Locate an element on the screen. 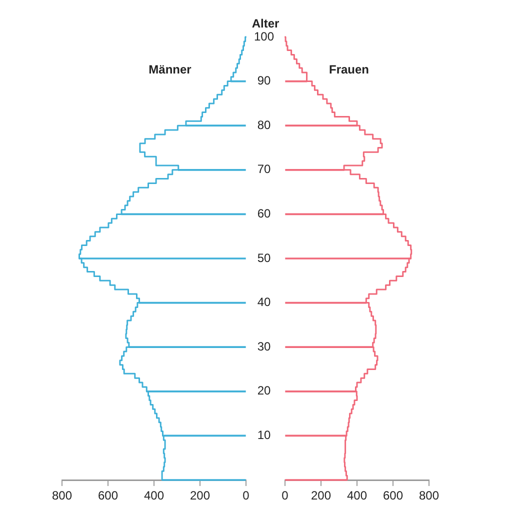  y-tick-label: 10 is located at coordinates (264, 435).